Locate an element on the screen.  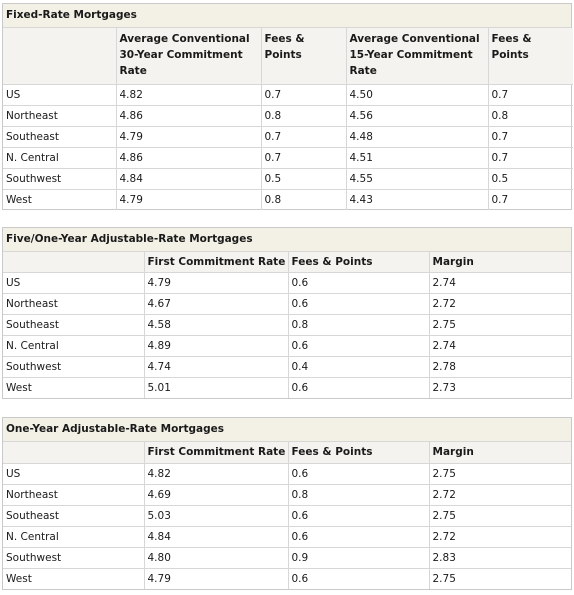
table-row: N. Central 4.89 0.6 2.74 is located at coordinates (287, 345).